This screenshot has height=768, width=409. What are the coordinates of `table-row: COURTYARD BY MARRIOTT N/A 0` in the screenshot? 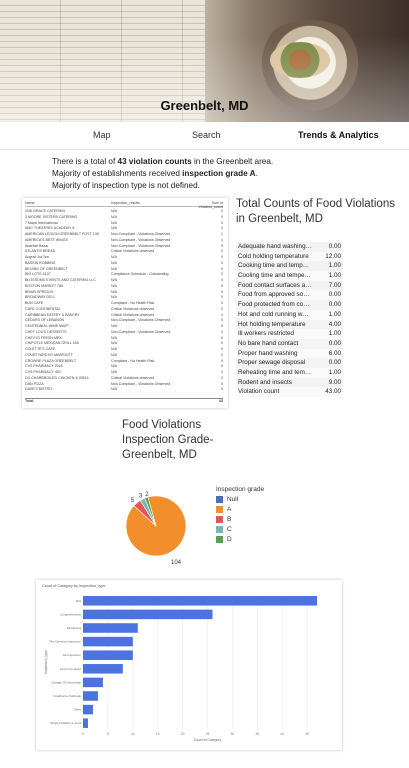 It's located at (124, 356).